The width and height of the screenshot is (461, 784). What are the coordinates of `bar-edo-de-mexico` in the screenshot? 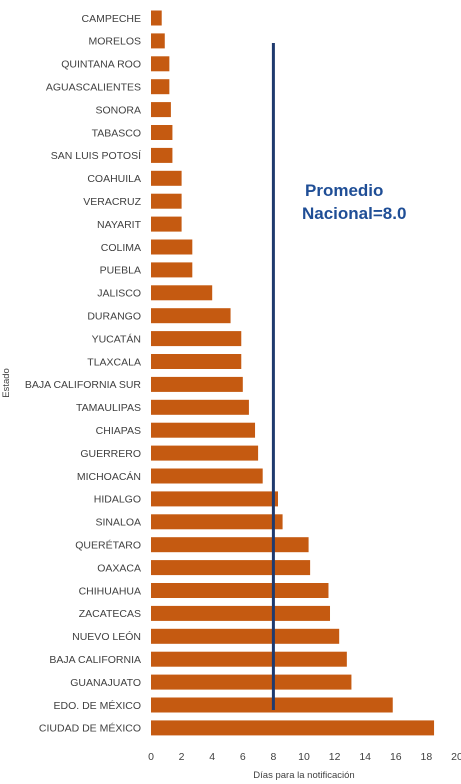 It's located at (272, 705).